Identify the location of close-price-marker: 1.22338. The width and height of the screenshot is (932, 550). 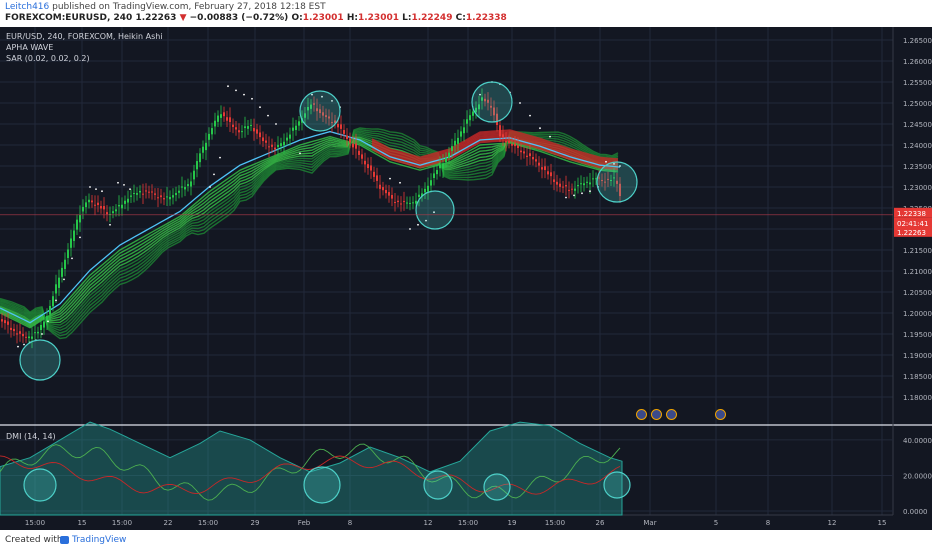
(911, 214).